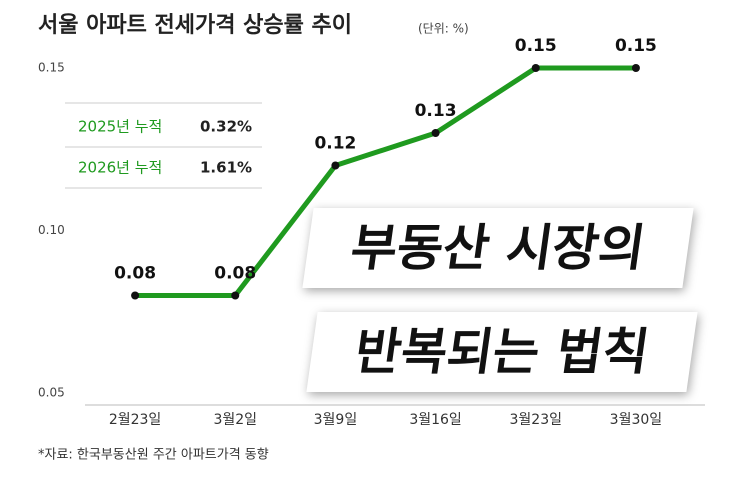  What do you see at coordinates (153, 455) in the screenshot?
I see `source-note: *자료: 한국부동산원 주간 아파트가격 동향` at bounding box center [153, 455].